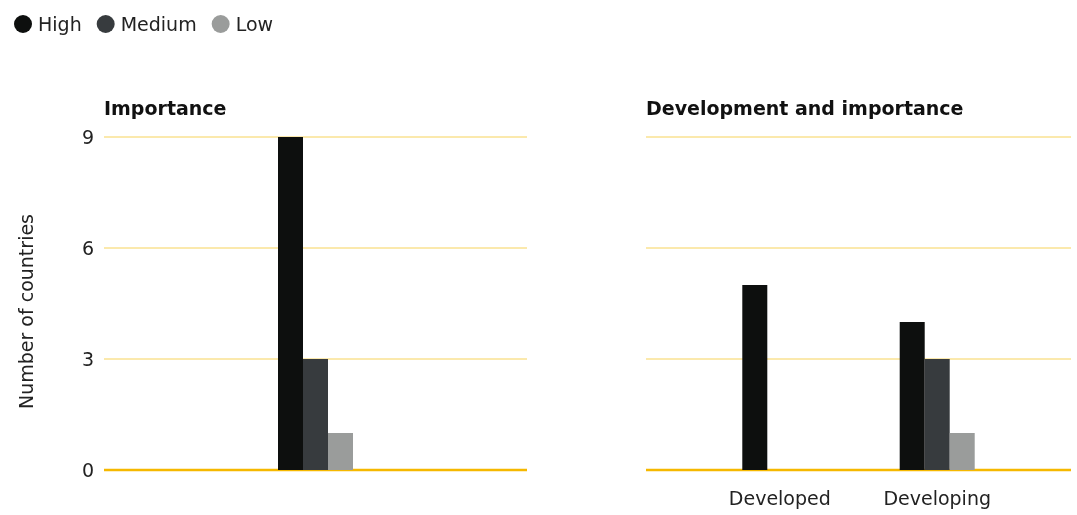 This screenshot has height=515, width=1077. I want to click on y-axis-title: Number of countries, so click(26, 311).